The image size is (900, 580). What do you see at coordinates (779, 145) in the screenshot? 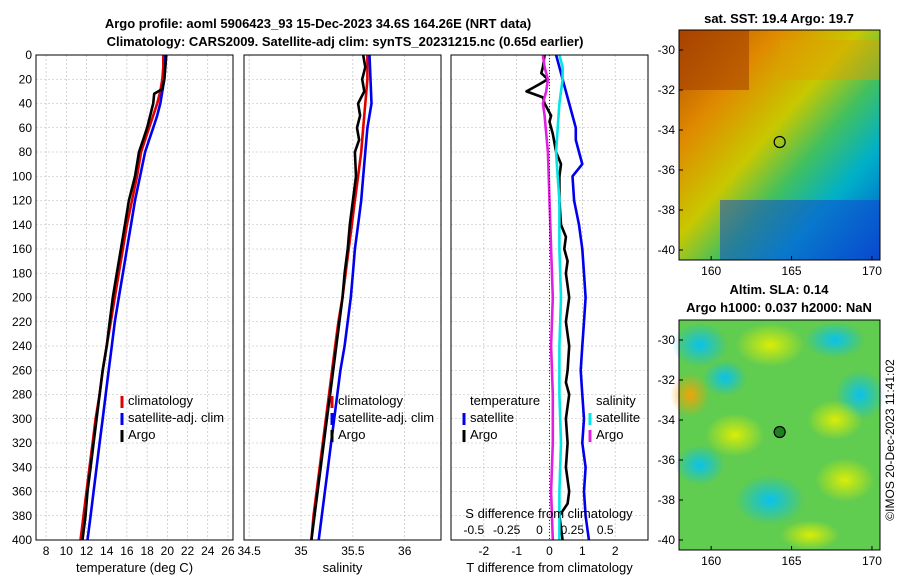
I see `sst-map-frame` at bounding box center [779, 145].